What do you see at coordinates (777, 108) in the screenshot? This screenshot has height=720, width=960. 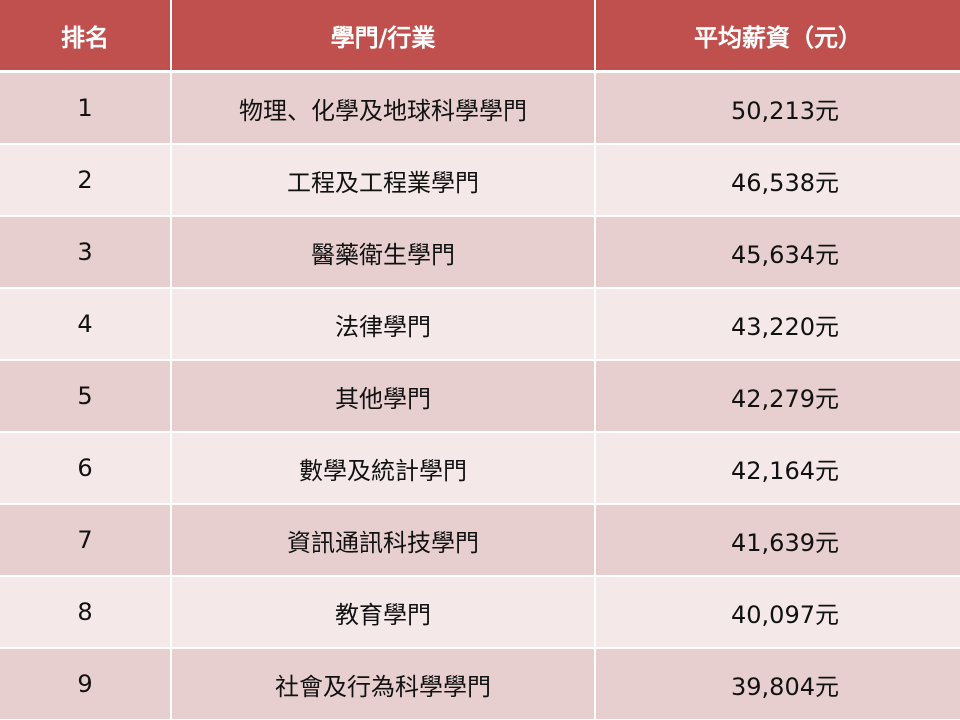 I see `salary-cell: 50,213元` at bounding box center [777, 108].